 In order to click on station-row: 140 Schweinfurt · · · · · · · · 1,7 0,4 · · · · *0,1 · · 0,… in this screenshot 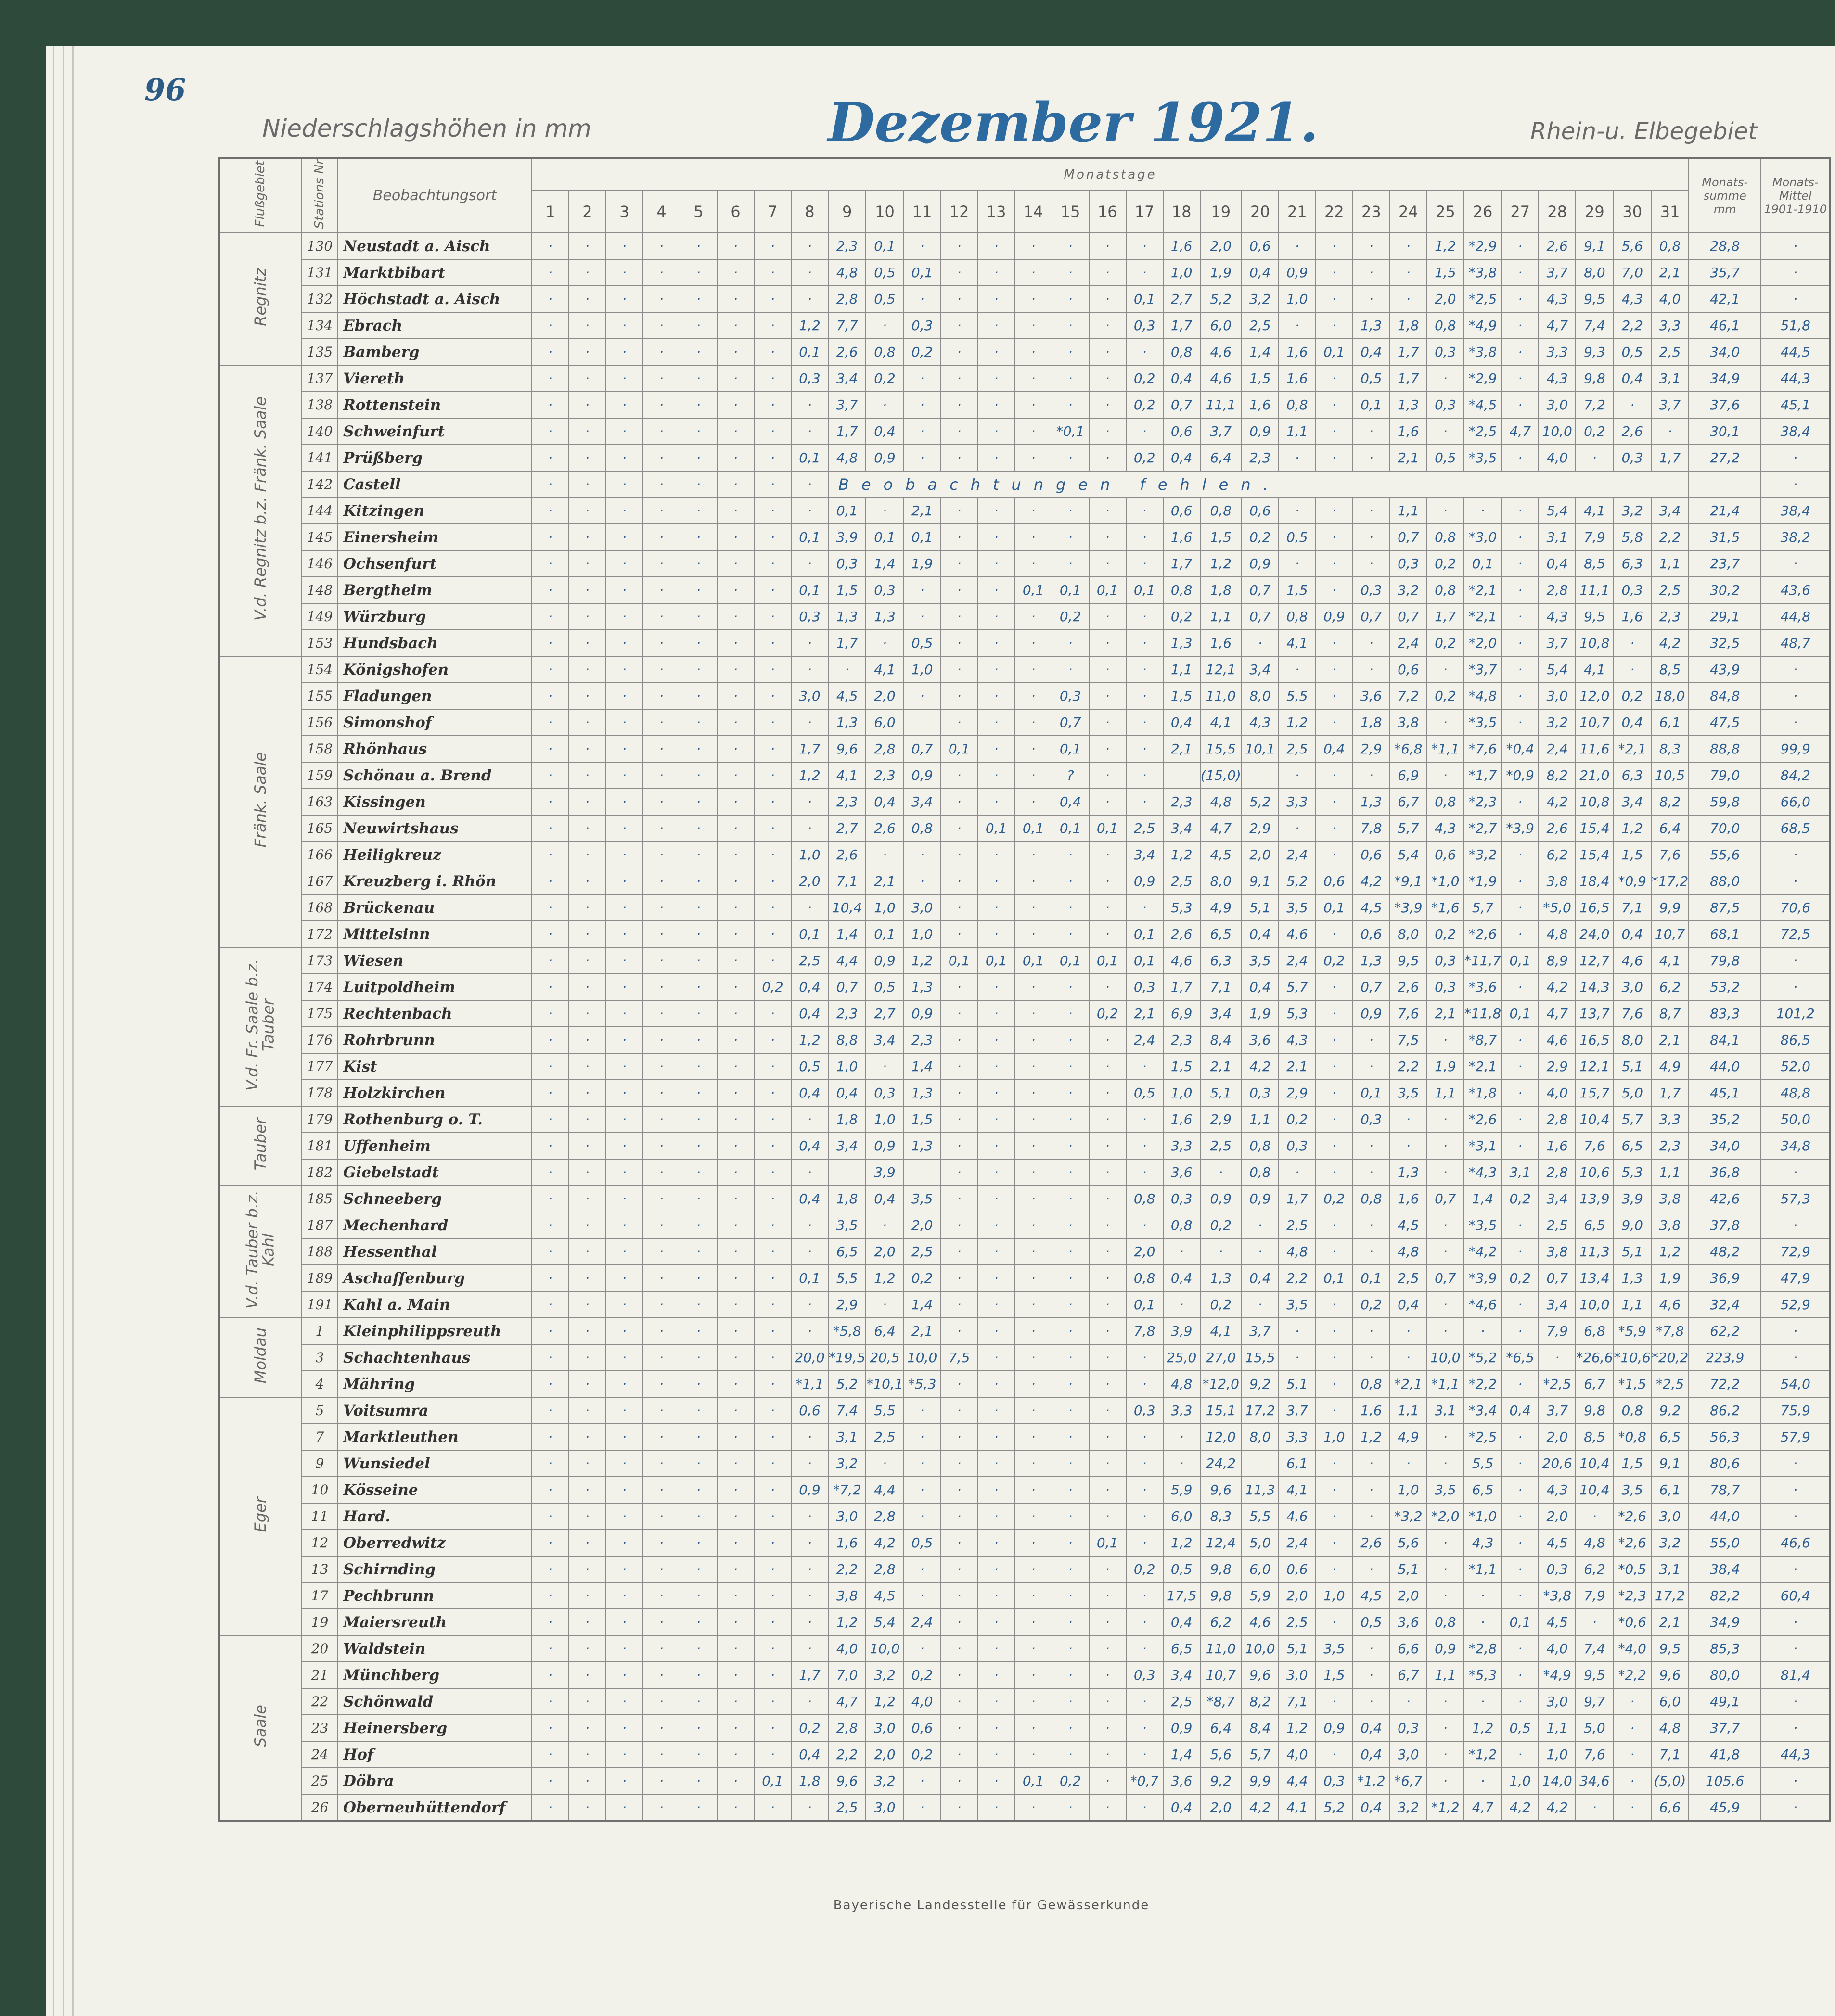, I will do `click(1025, 431)`.